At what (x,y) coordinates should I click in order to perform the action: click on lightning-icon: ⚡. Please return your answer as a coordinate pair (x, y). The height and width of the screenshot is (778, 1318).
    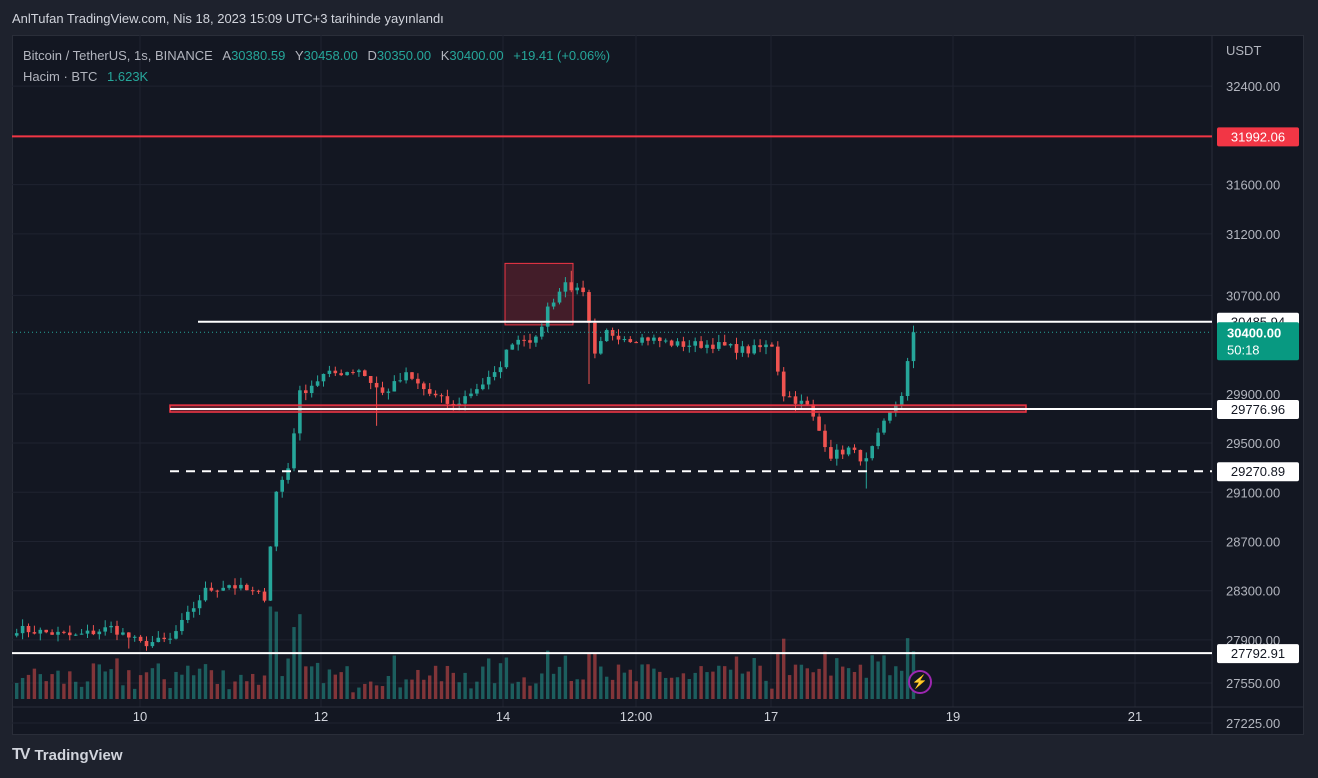
    Looking at the image, I should click on (920, 682).